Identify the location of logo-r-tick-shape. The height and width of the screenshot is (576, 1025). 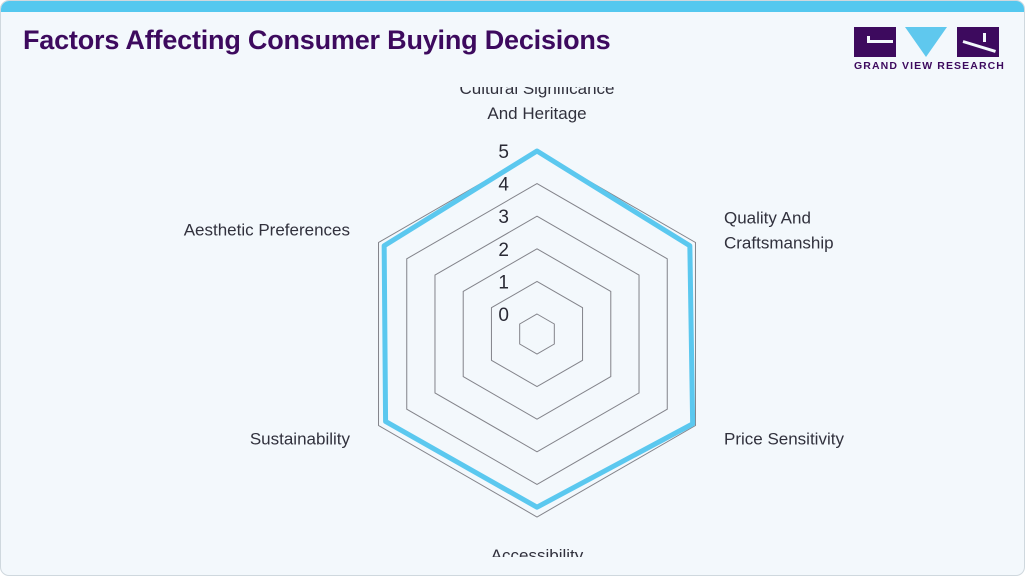
(984, 37).